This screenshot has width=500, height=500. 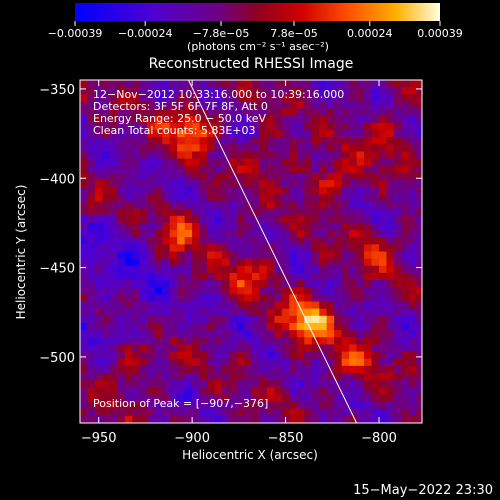 I want to click on colorbar-tick-label: −7.8e−05, so click(x=221, y=33).